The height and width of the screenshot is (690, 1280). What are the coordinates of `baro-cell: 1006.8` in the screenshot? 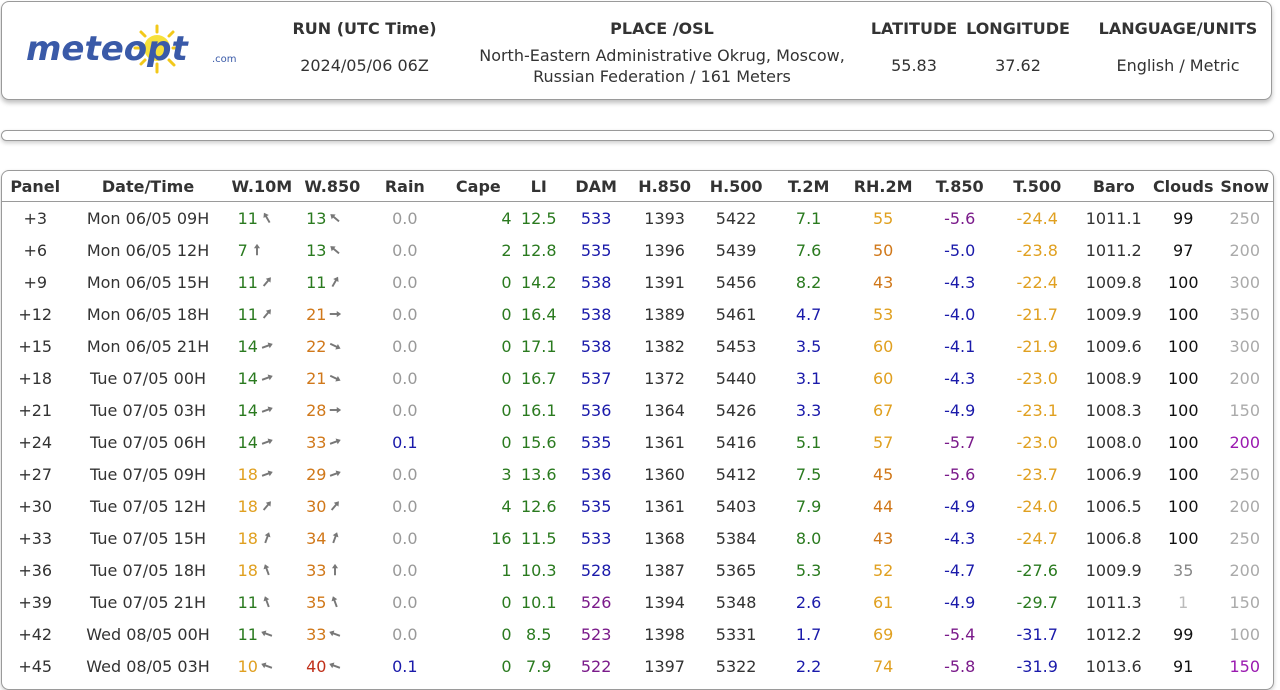 It's located at (1113, 538).